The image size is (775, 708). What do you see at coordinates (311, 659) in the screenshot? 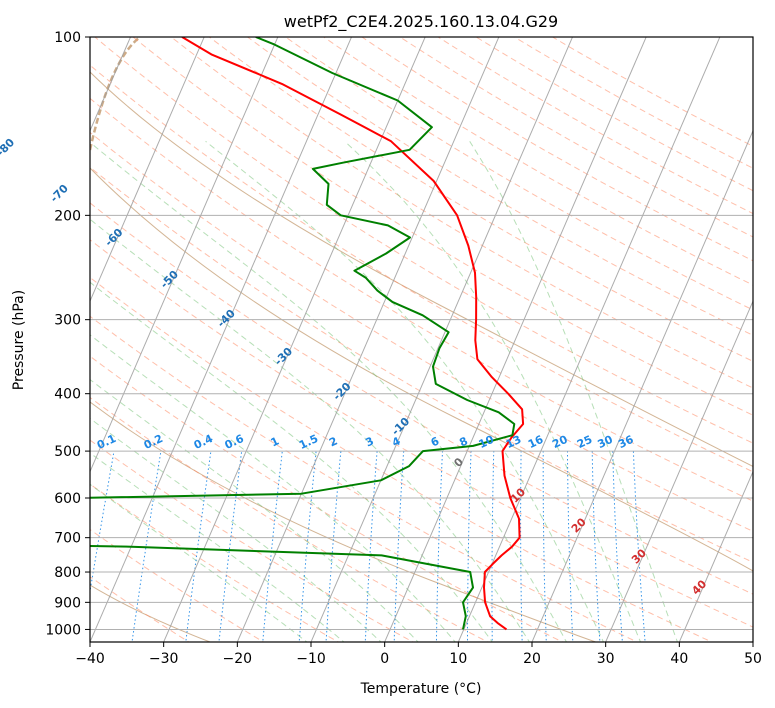
I see `x-tick-label: −10` at bounding box center [311, 659].